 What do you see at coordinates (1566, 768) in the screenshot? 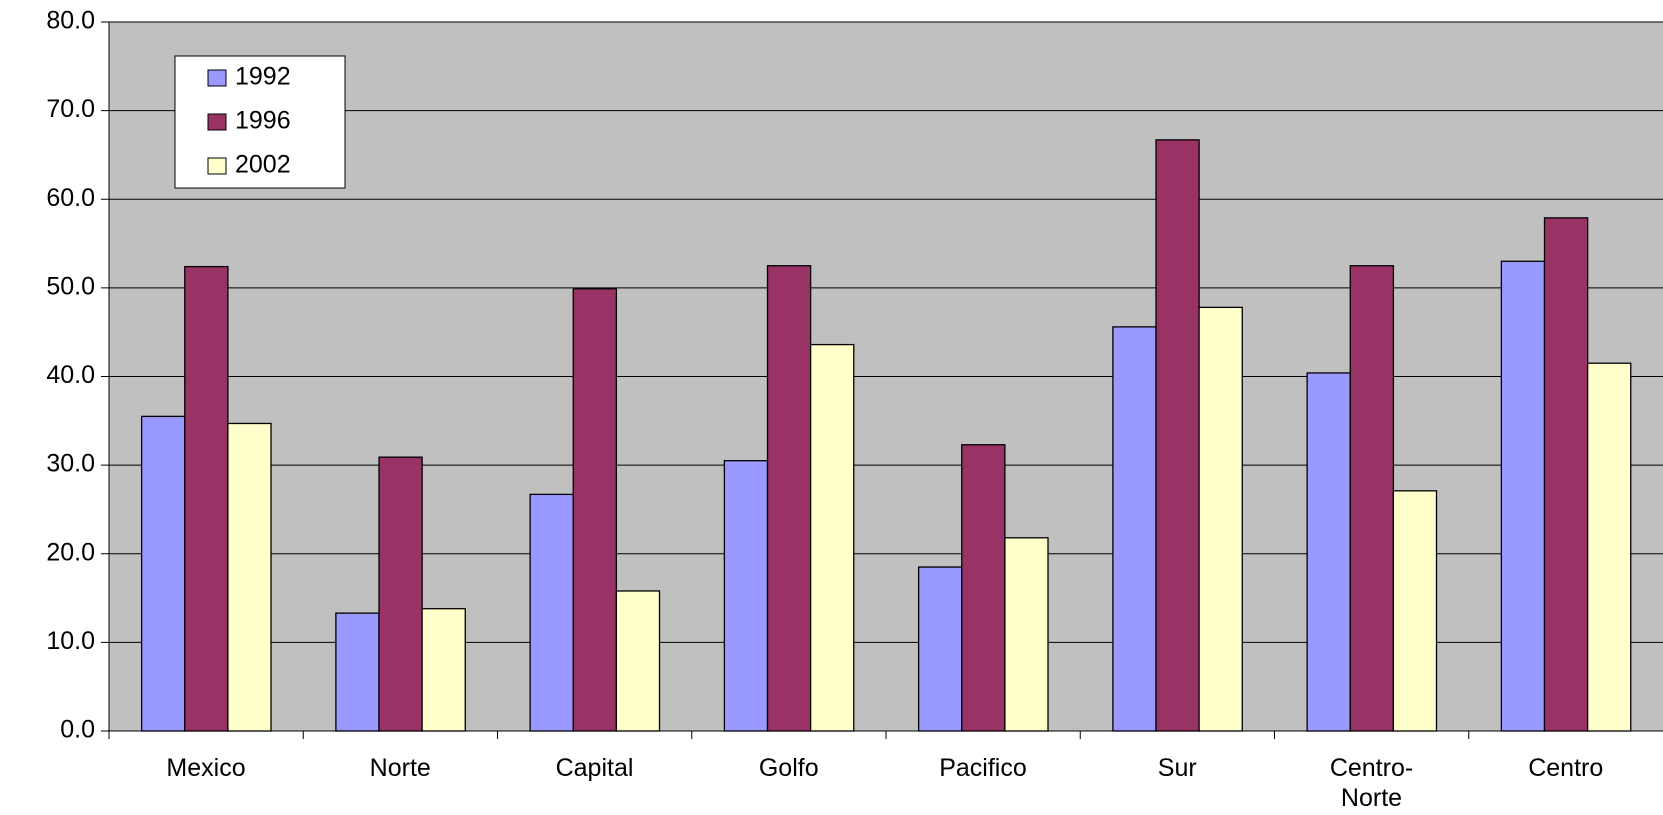
I see `x-tick-label: Centro` at bounding box center [1566, 768].